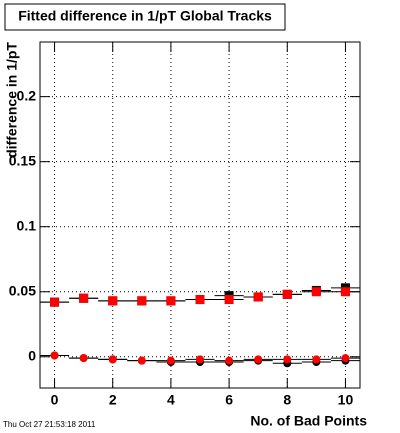 Image resolution: width=400 pixels, height=433 pixels. I want to click on x-tick-label: 2, so click(113, 400).